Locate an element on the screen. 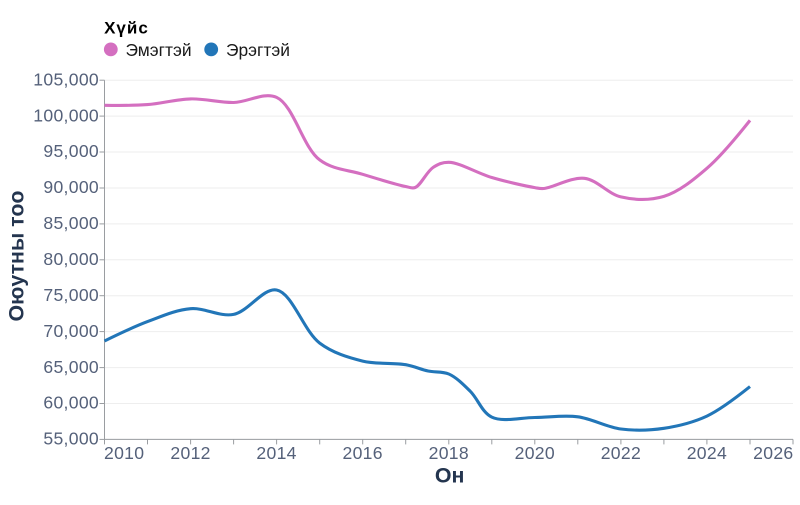 This screenshot has width=800, height=505. svg-text: 105,000 is located at coordinates (66, 79).